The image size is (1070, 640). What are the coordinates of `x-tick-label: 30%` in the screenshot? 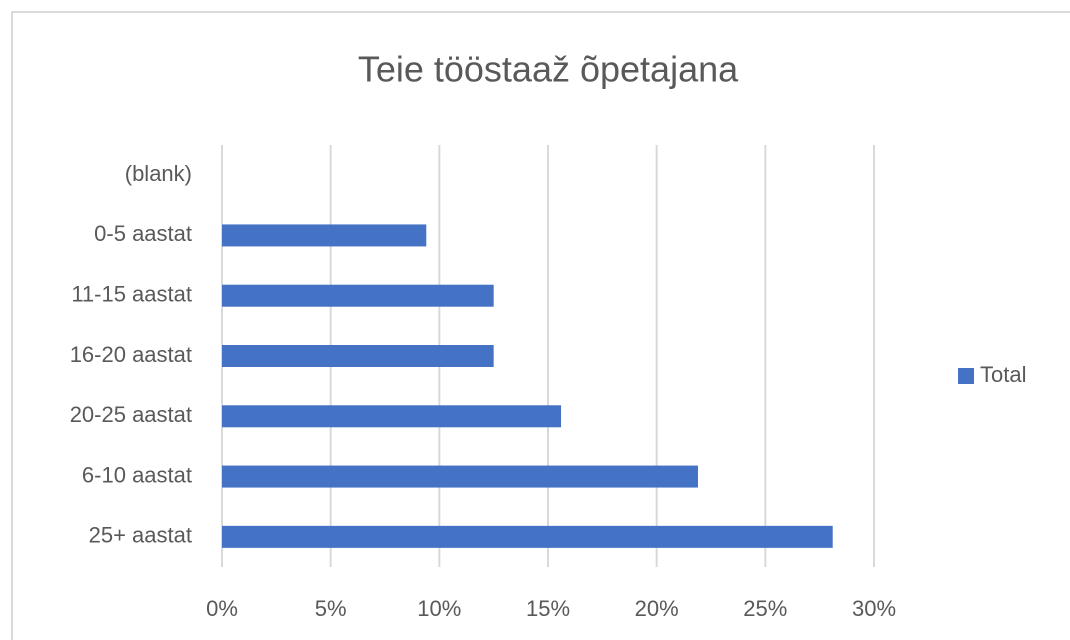 It's located at (874, 608).